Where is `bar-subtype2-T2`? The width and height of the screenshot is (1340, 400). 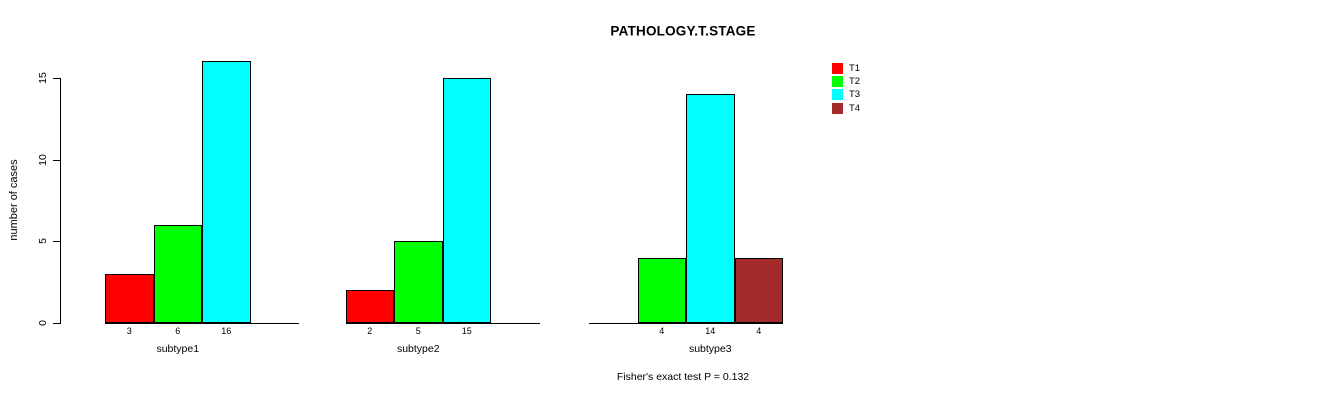 bar-subtype2-T2 is located at coordinates (418, 282).